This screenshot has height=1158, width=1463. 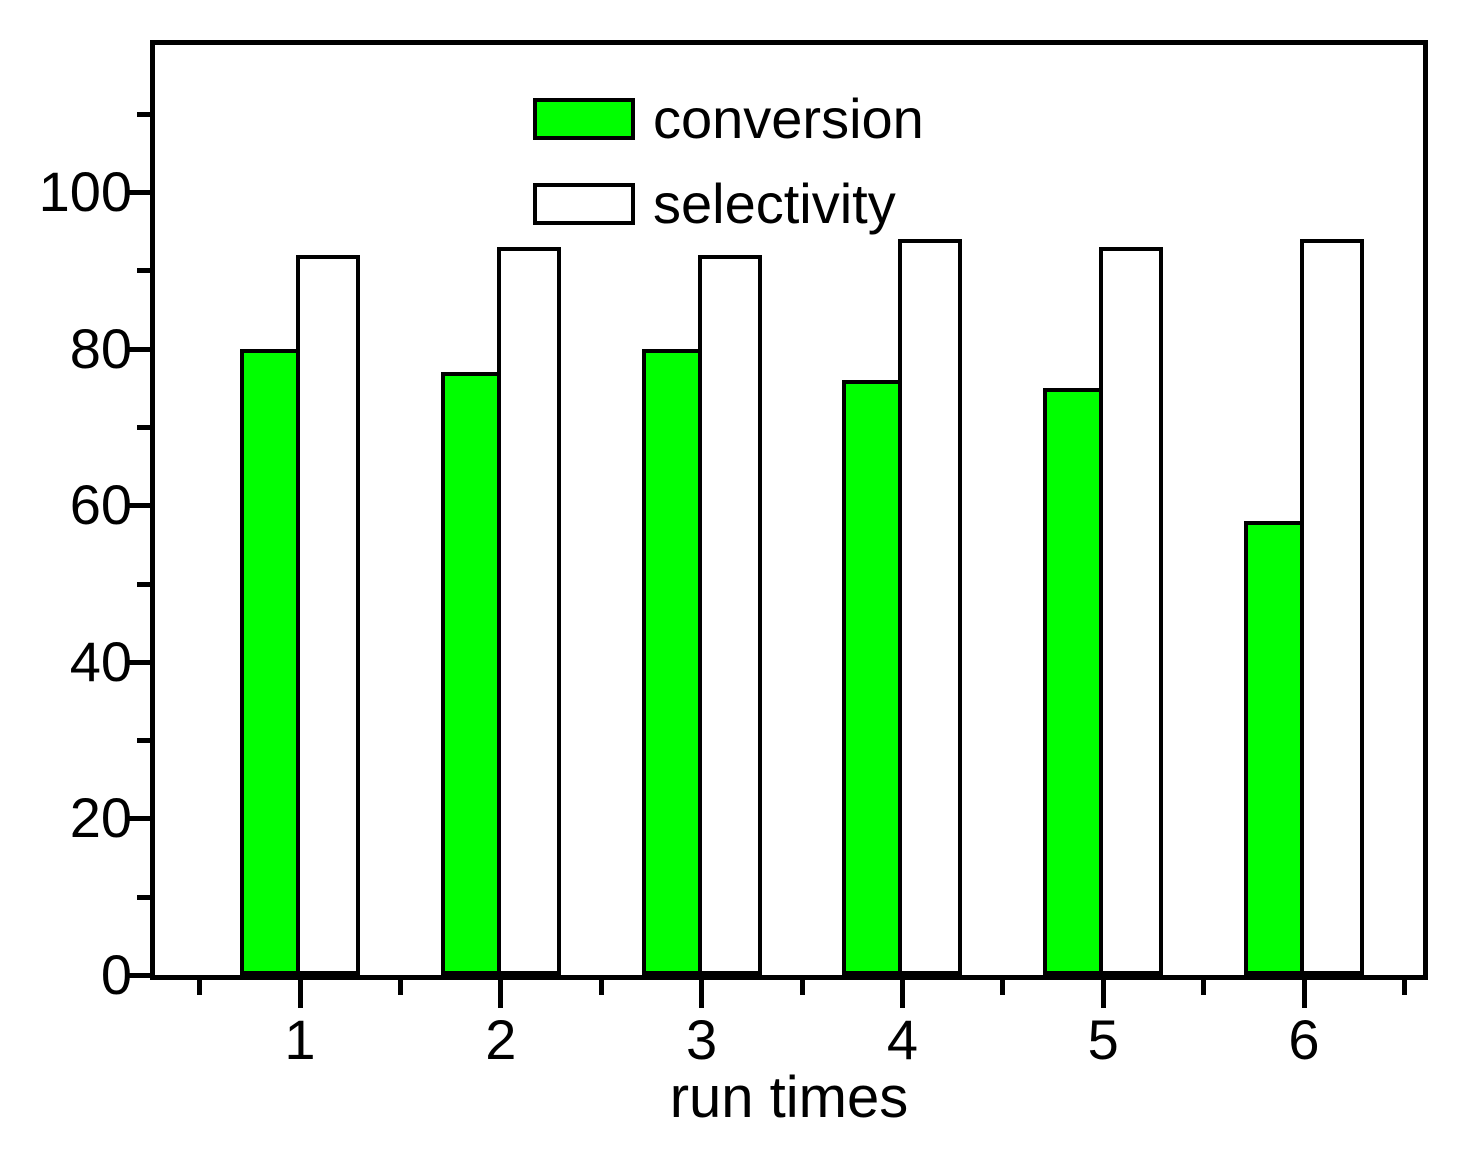 I want to click on y-tick-label-20: 20, so click(x=100, y=818).